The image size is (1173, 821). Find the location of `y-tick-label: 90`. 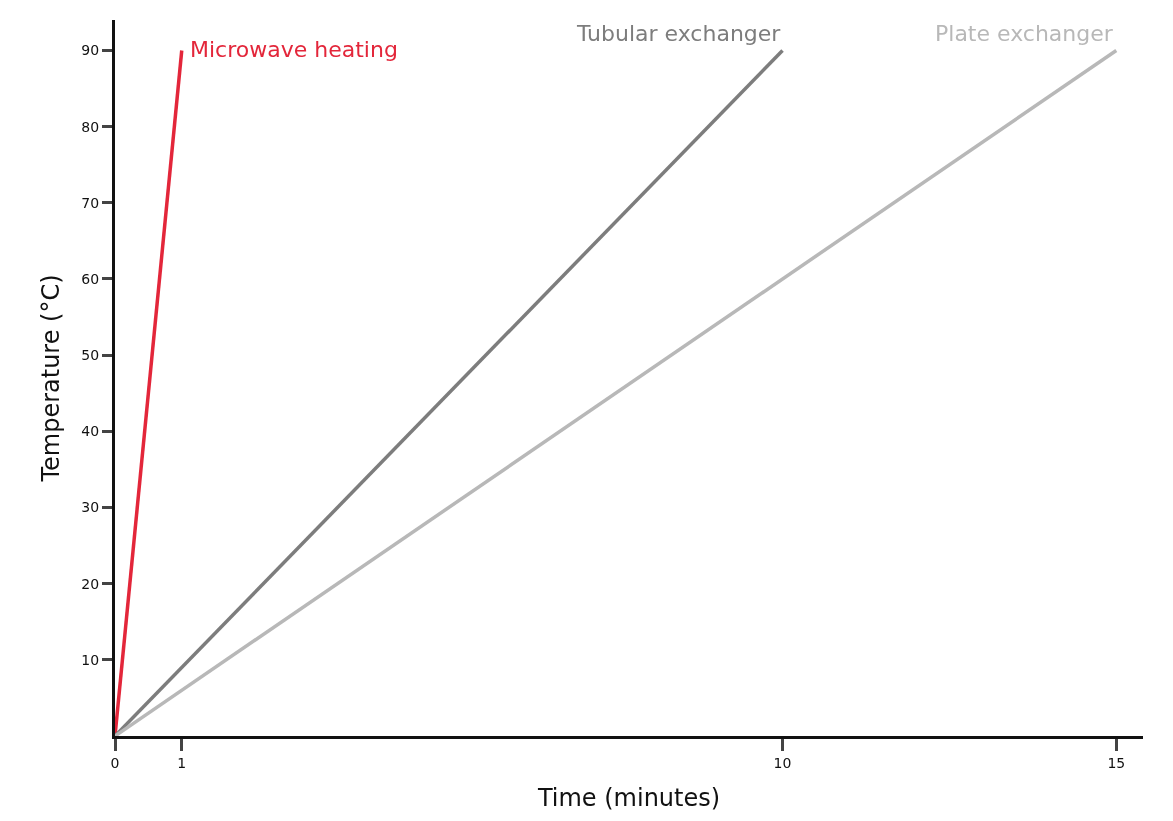

y-tick-label: 90 is located at coordinates (90, 50).